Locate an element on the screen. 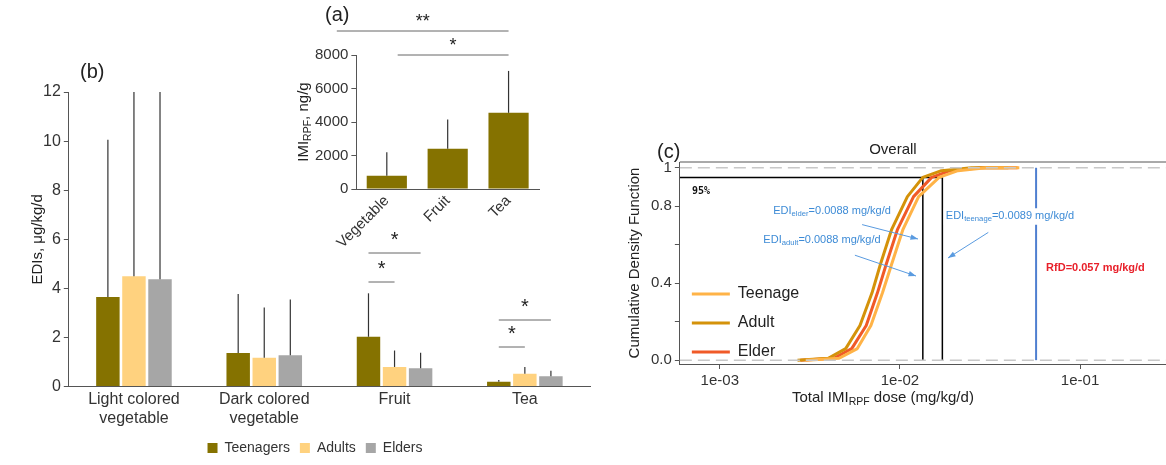 The width and height of the screenshot is (1166, 465). legend-label: Elders is located at coordinates (402, 446).